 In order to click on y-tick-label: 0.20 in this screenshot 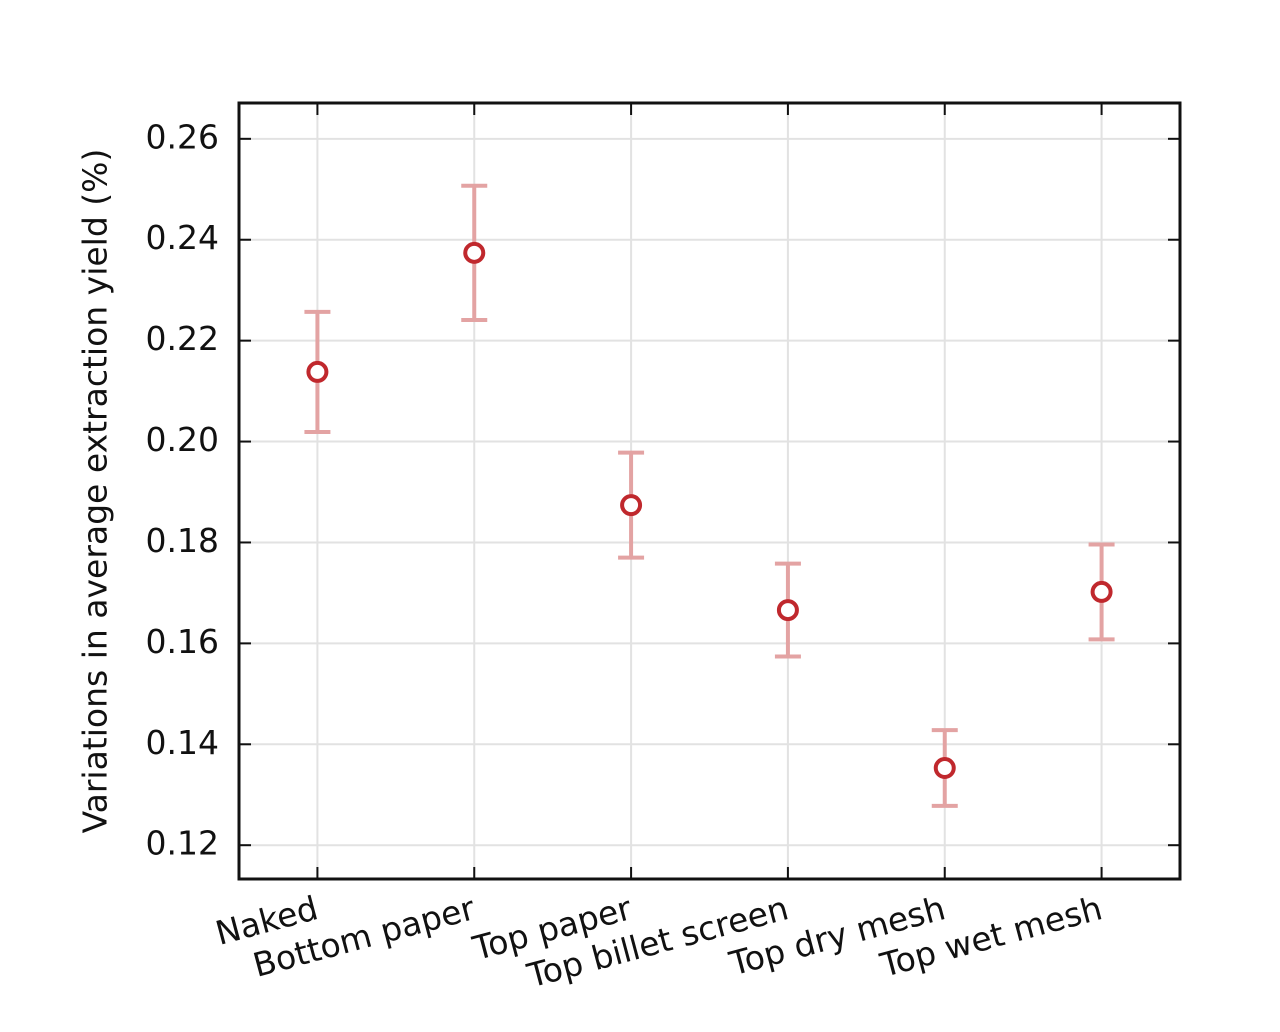, I will do `click(182, 439)`.